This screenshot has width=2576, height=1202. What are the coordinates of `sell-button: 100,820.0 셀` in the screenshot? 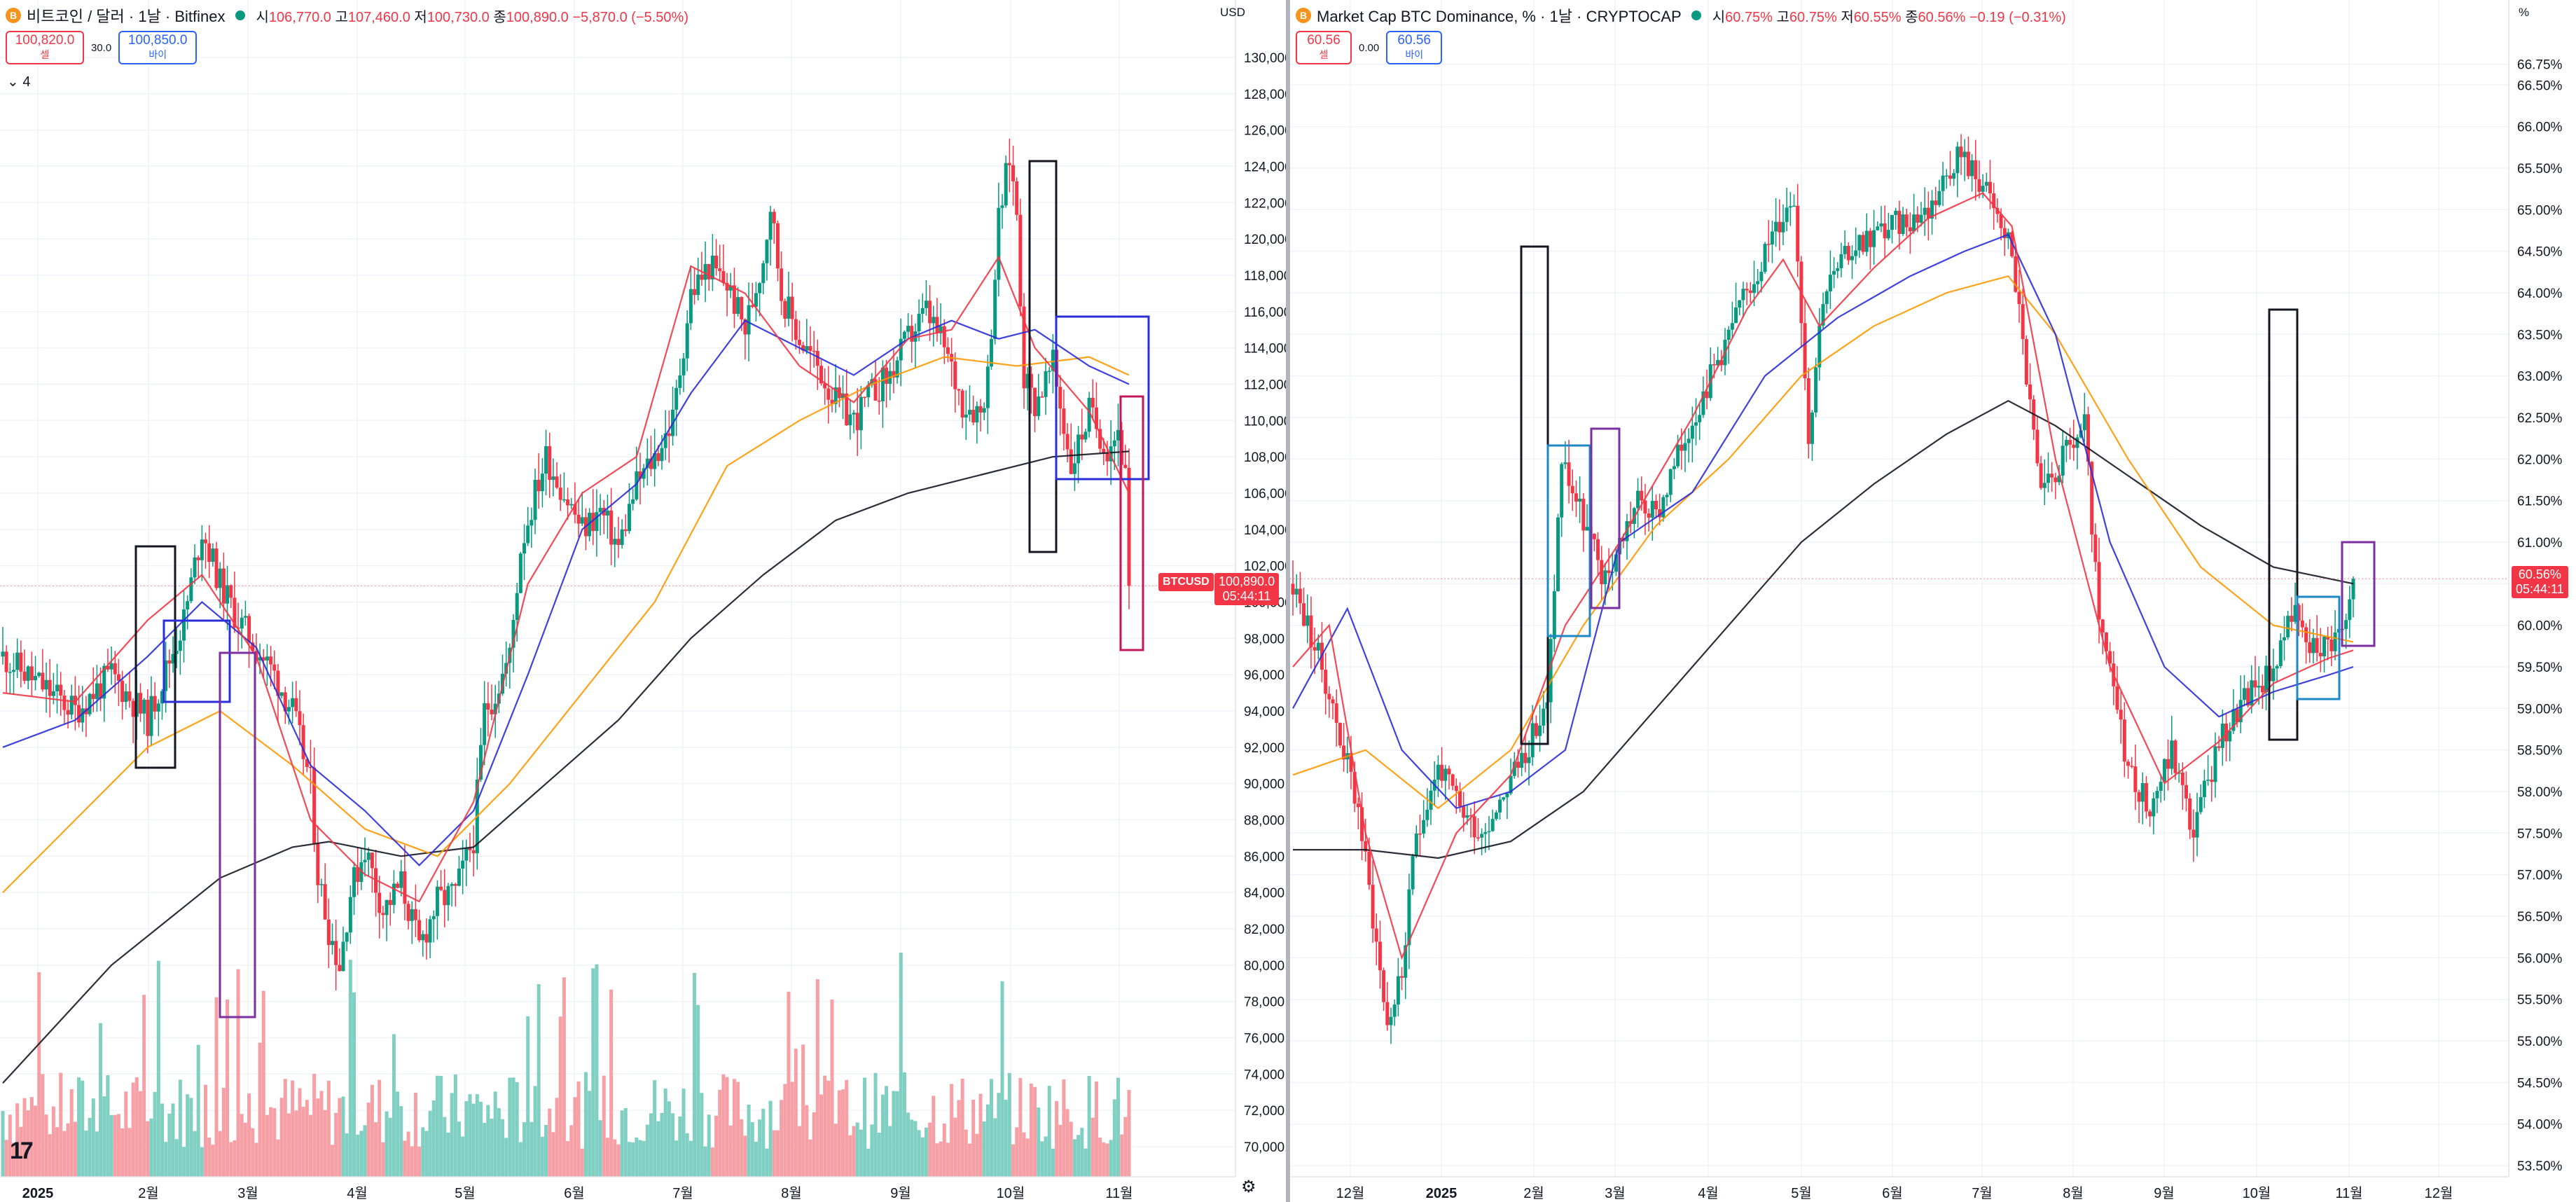 It's located at (45, 47).